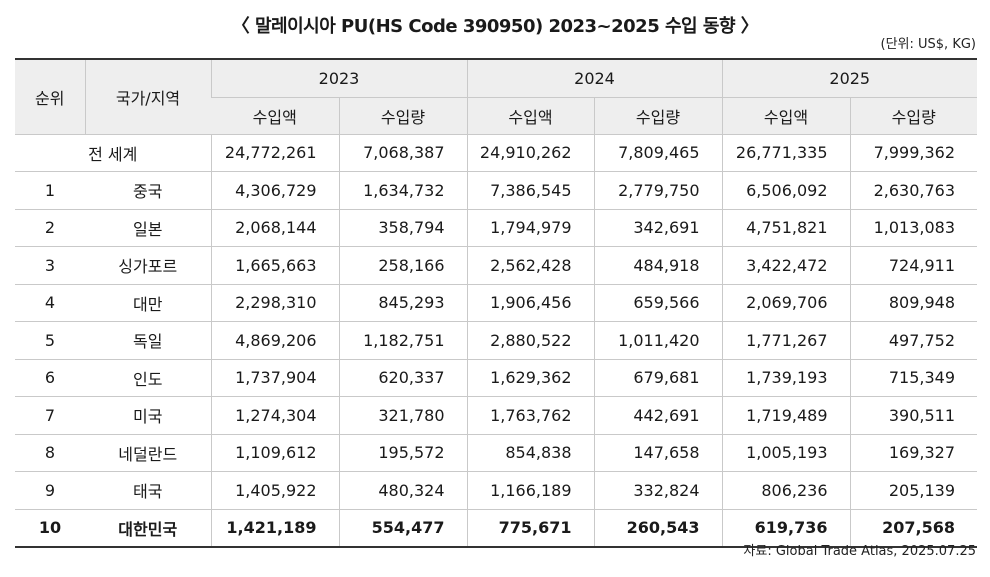 This screenshot has height=577, width=990. Describe the element at coordinates (530, 303) in the screenshot. I see `table-cell: 1,906,456` at that location.